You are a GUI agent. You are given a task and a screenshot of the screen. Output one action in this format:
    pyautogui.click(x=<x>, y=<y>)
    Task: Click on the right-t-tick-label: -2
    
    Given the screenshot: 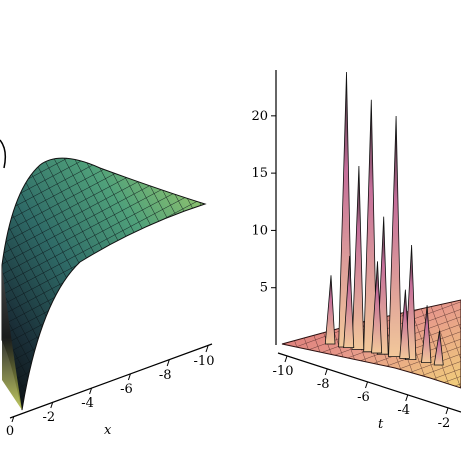 What is the action you would take?
    pyautogui.click(x=444, y=423)
    